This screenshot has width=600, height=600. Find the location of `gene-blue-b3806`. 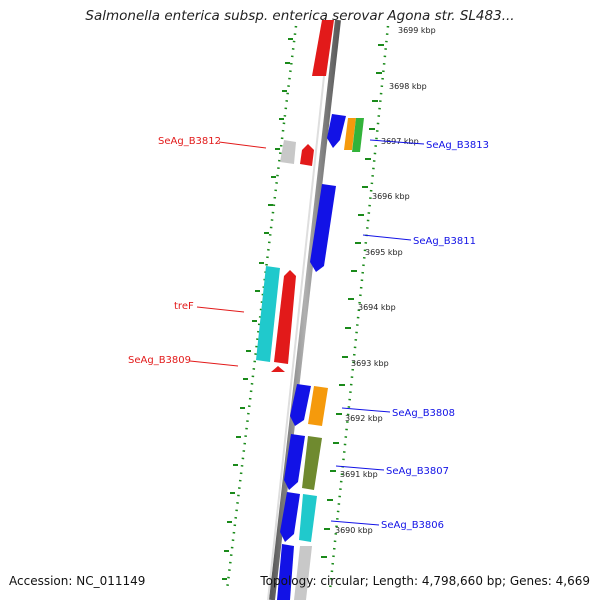

gene-blue-b3806 is located at coordinates (290, 517).